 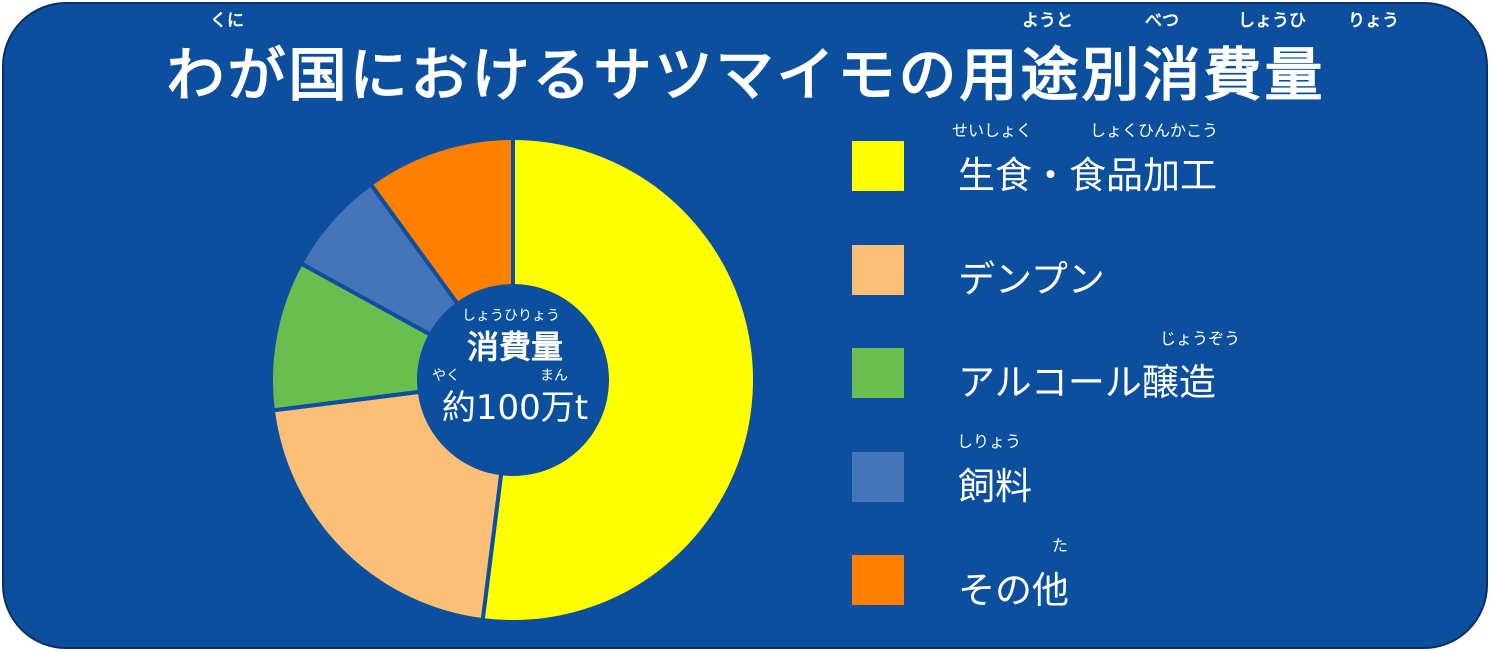 What do you see at coordinates (1200, 338) in the screenshot?
I see `legend-ruby-jouzou: じょうぞう` at bounding box center [1200, 338].